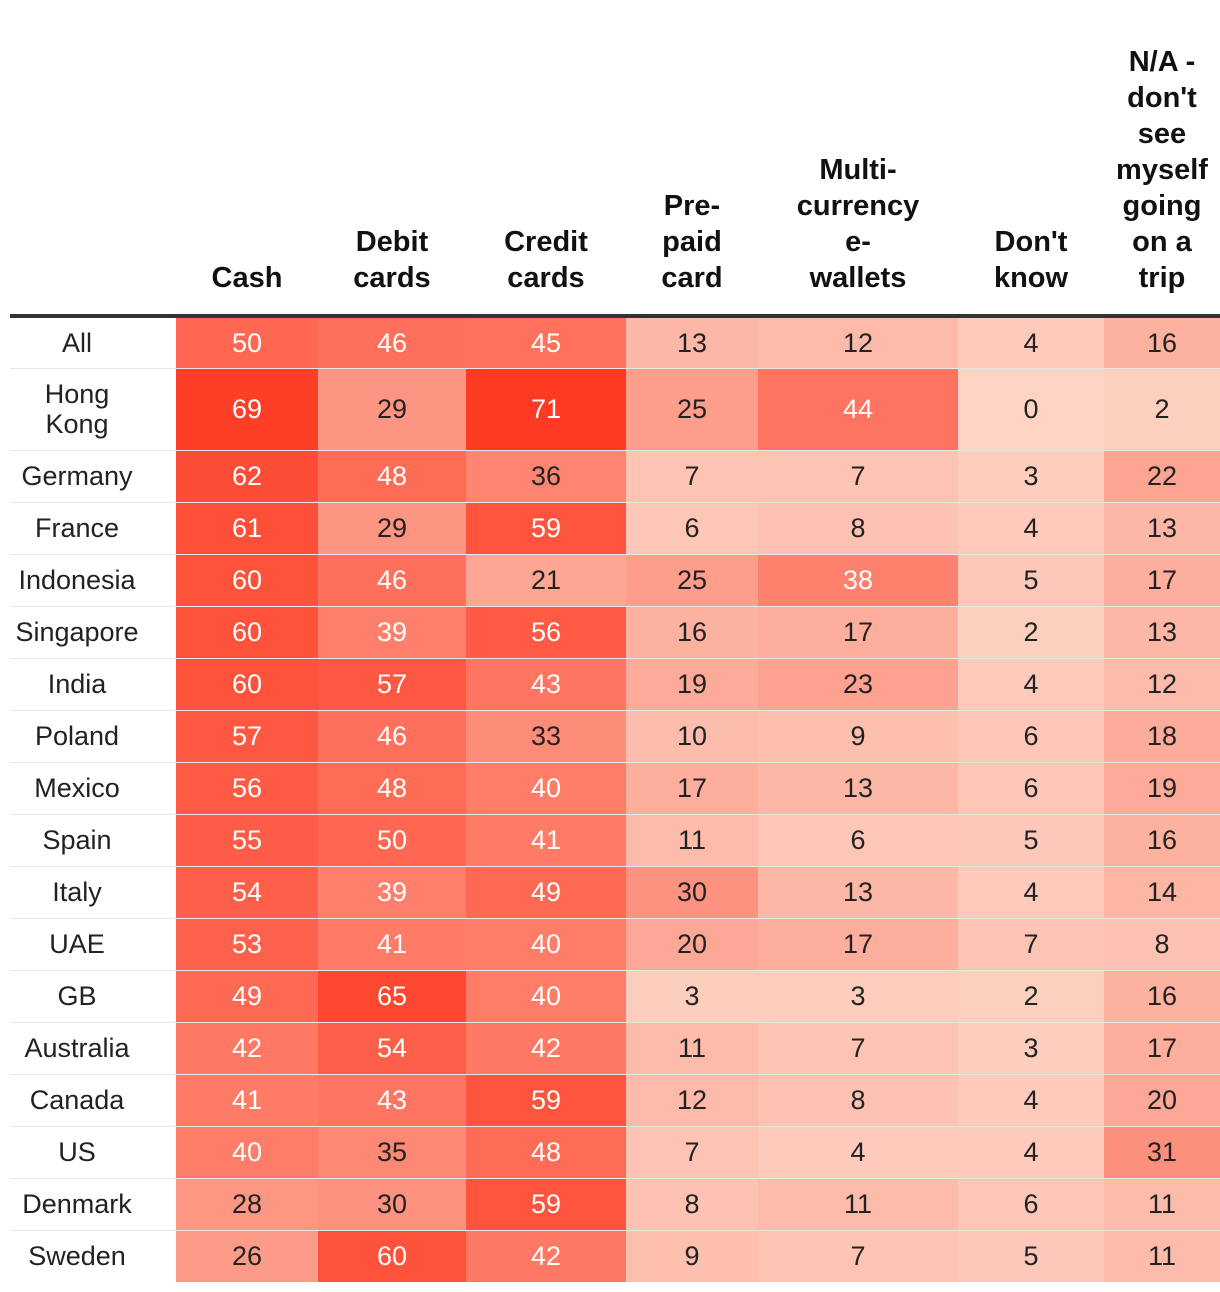 The image size is (1220, 1292). I want to click on cell-indonesia-pre-paid-card: 25, so click(692, 580).